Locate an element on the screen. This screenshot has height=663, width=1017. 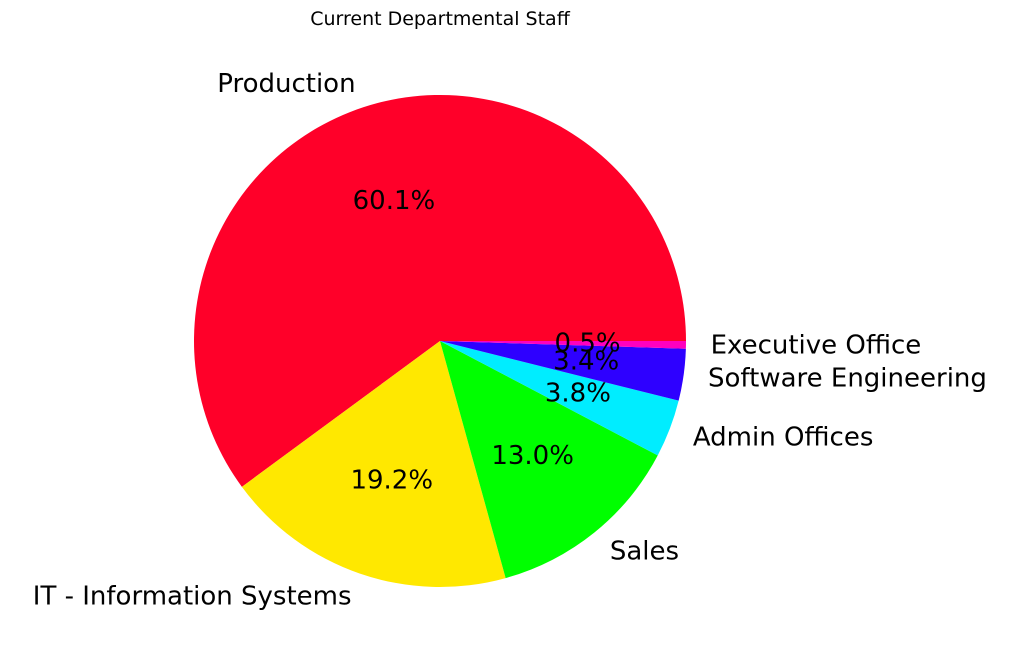
pie-slice-admin-offices is located at coordinates (559, 398).